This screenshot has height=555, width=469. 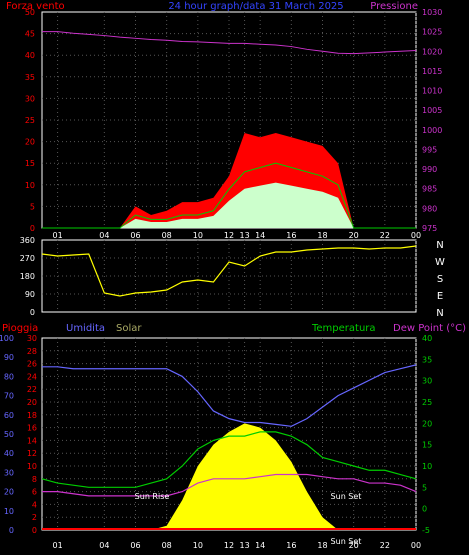 What do you see at coordinates (229, 43) in the screenshot?
I see `pressure-line` at bounding box center [229, 43].